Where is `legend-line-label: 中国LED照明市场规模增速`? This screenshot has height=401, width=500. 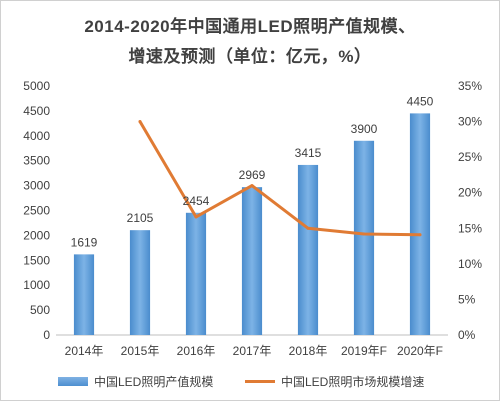
legend-line-label: 中国LED照明市场规模增速 is located at coordinates (353, 381).